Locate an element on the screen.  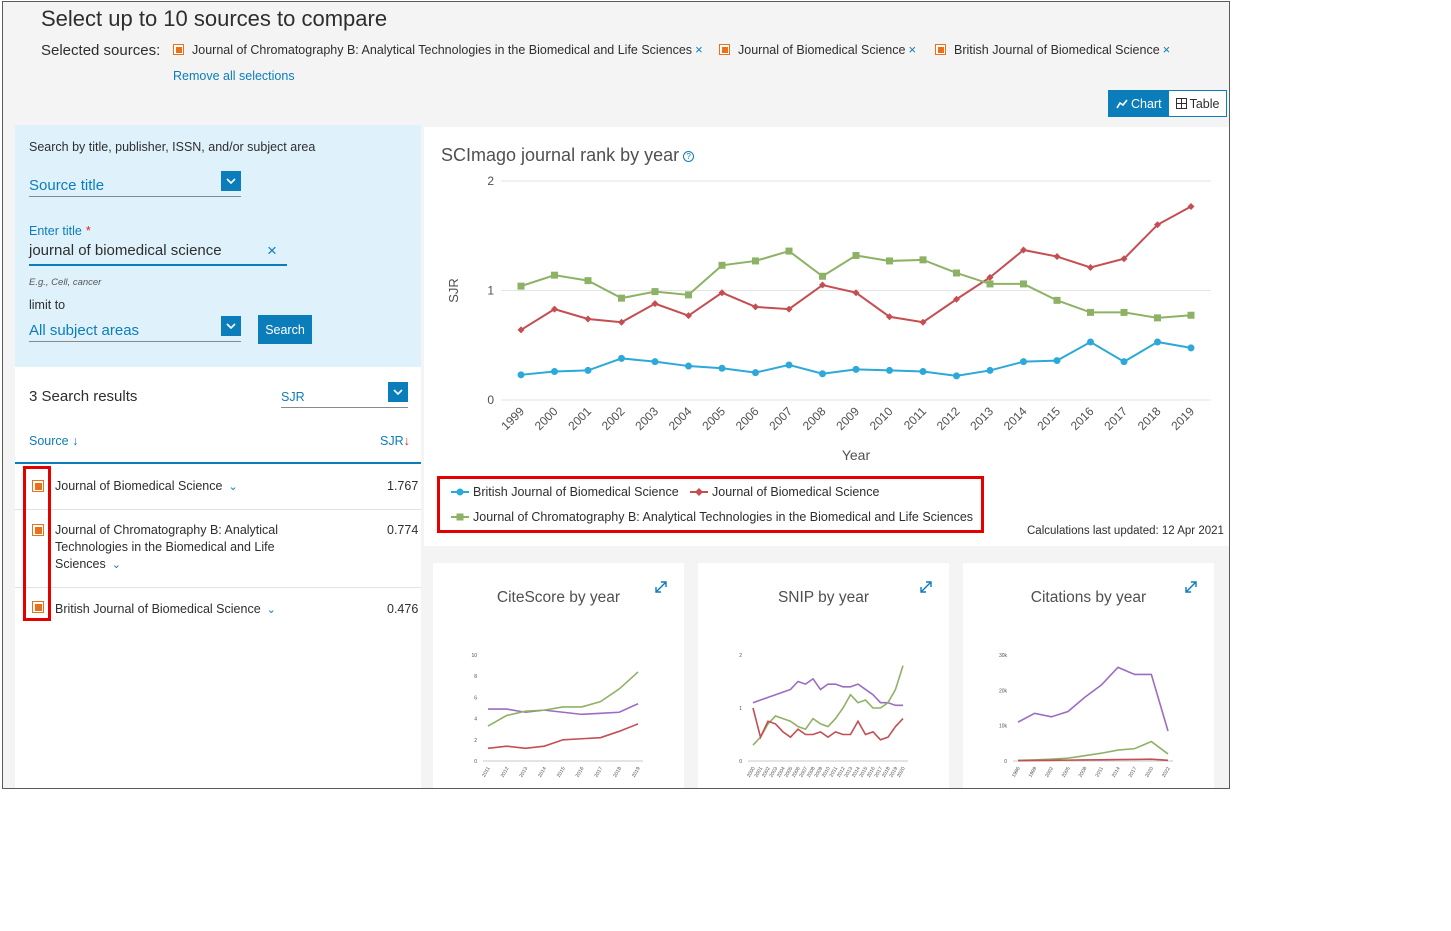
y-tick-label: 10 is located at coordinates (474, 656).